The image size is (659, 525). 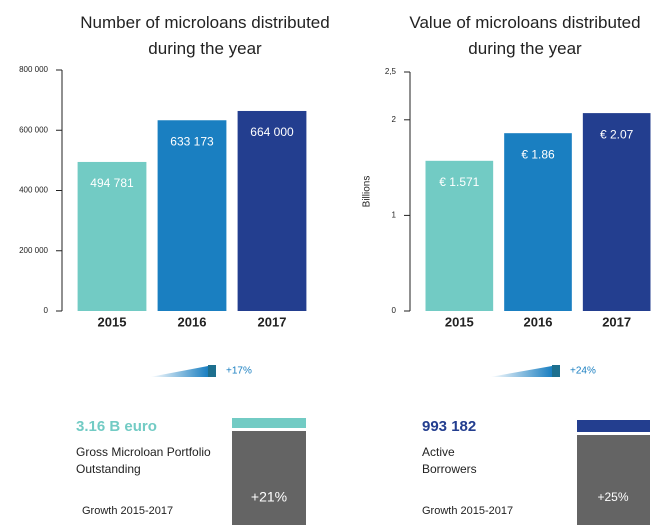 I want to click on y-tick-label: 400 000, so click(x=33, y=190).